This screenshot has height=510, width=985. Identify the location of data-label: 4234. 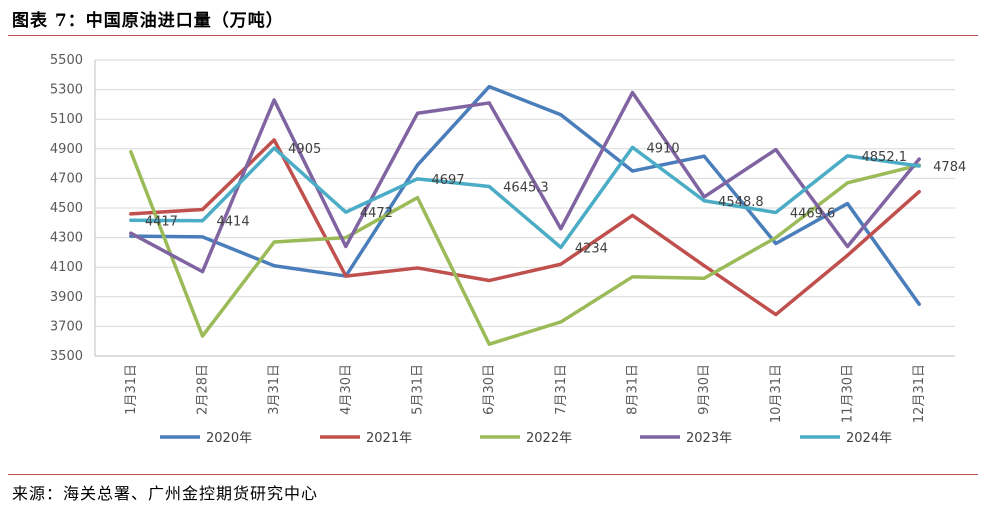
(591, 248).